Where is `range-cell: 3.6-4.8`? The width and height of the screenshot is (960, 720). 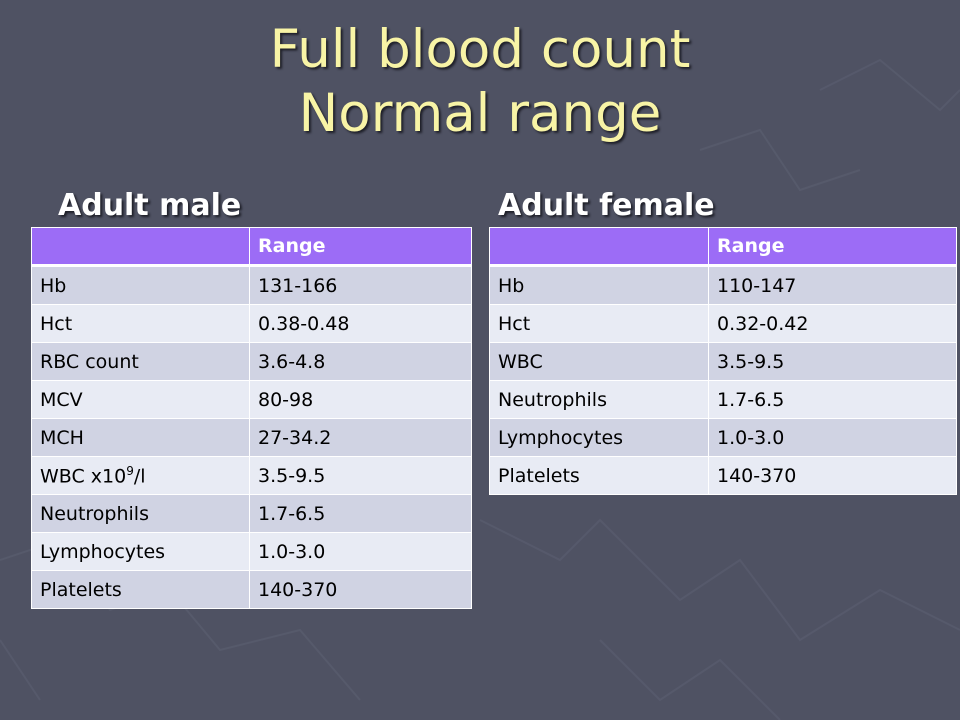
range-cell: 3.6-4.8 is located at coordinates (360, 361).